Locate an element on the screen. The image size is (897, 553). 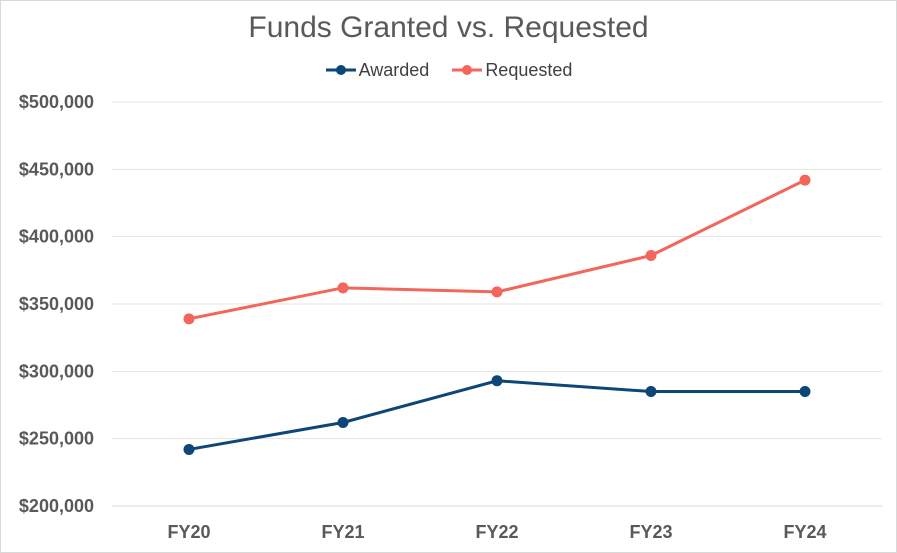
legend-label-requested: Requested is located at coordinates (529, 69).